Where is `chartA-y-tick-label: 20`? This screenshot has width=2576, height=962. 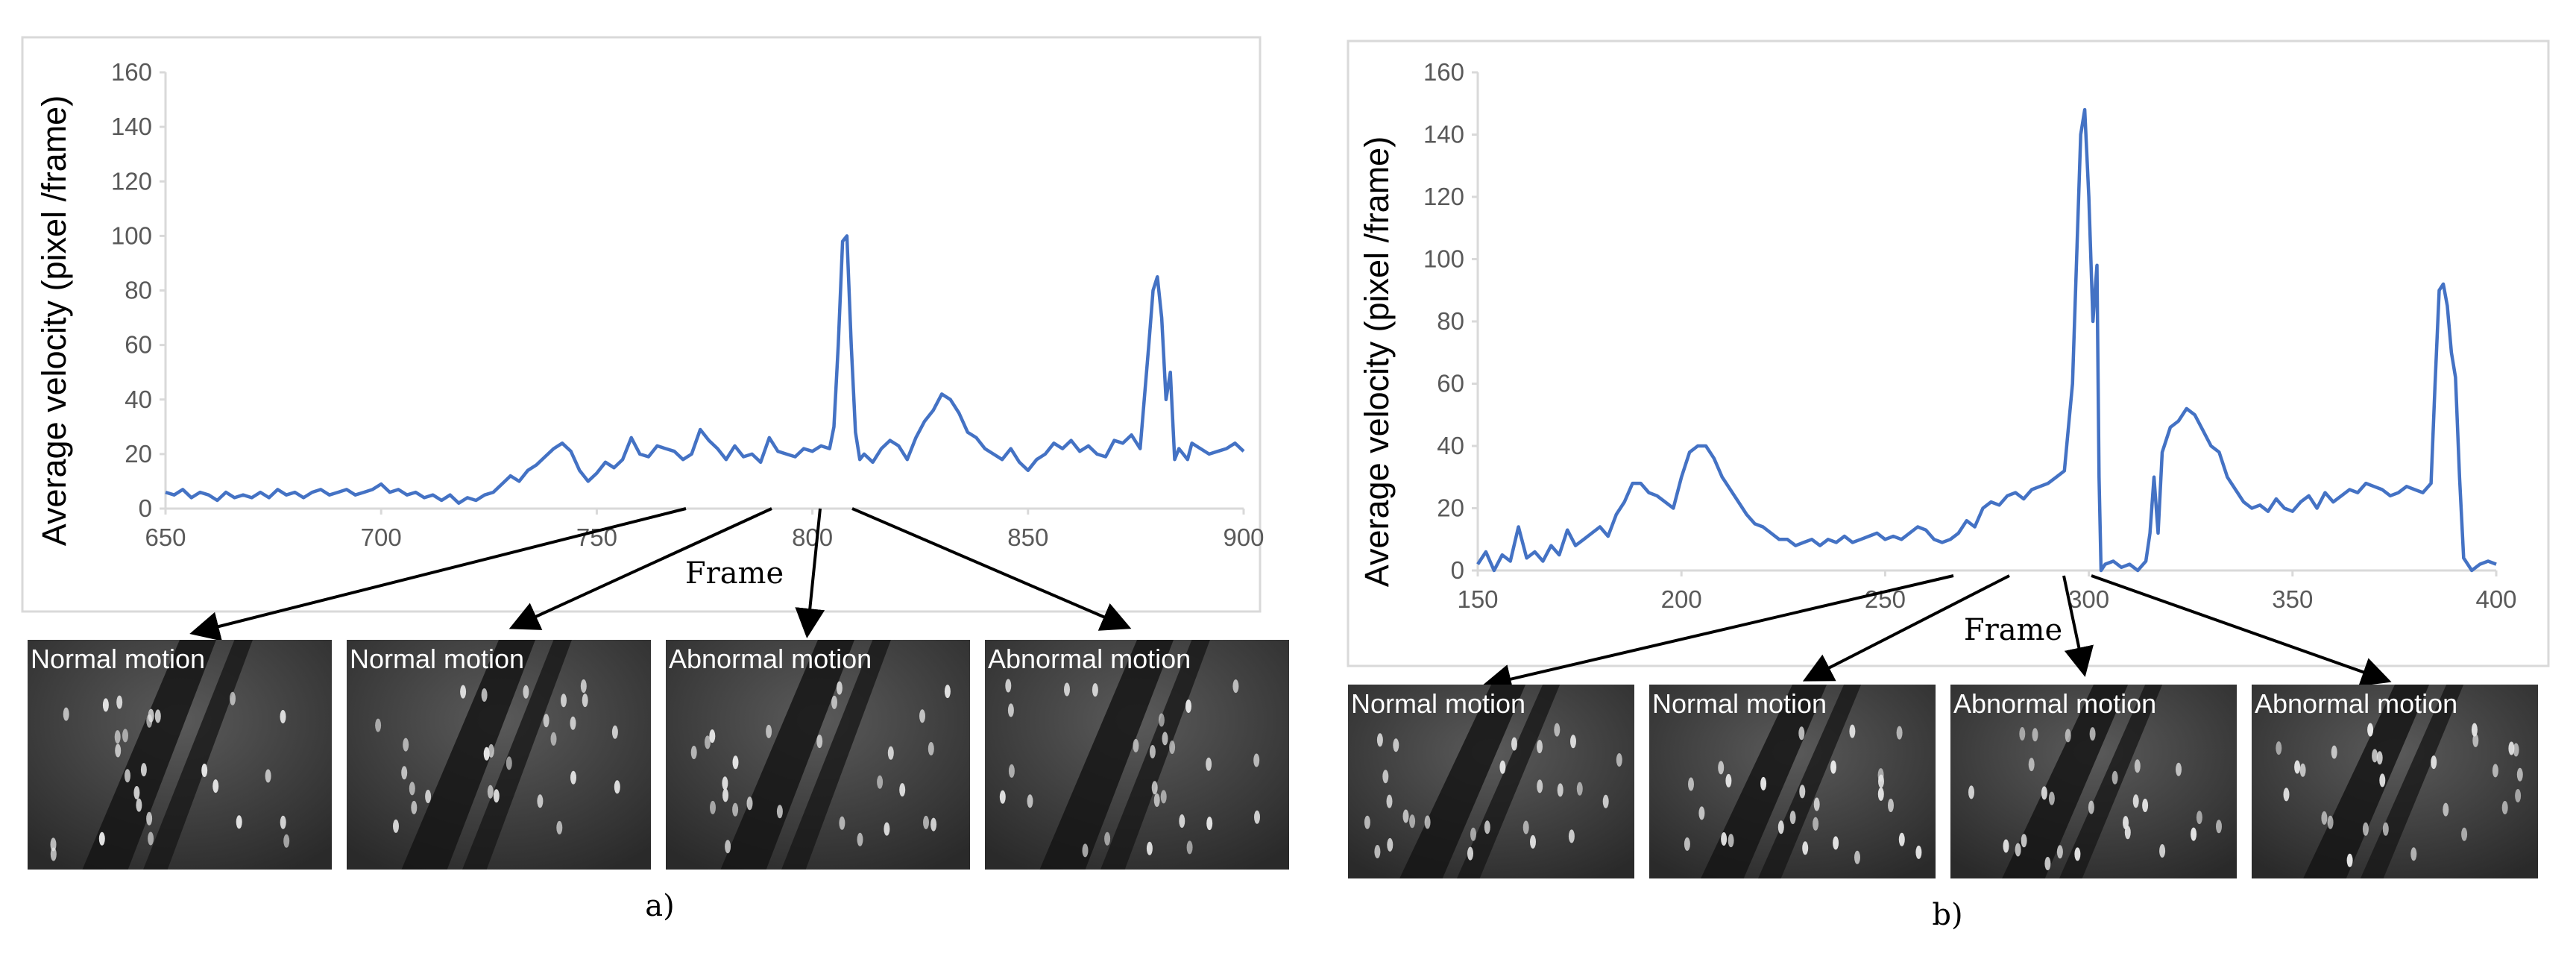 chartA-y-tick-label: 20 is located at coordinates (138, 454).